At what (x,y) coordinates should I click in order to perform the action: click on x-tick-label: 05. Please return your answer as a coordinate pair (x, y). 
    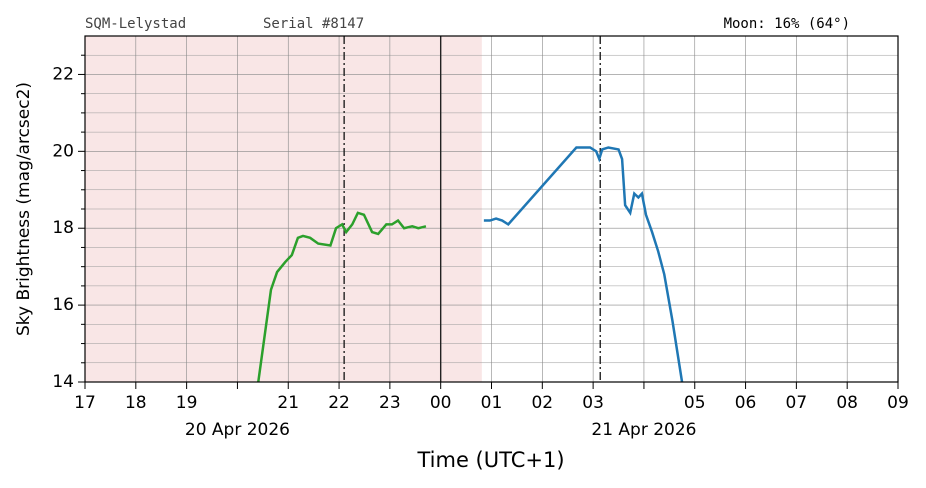
    Looking at the image, I should click on (695, 403).